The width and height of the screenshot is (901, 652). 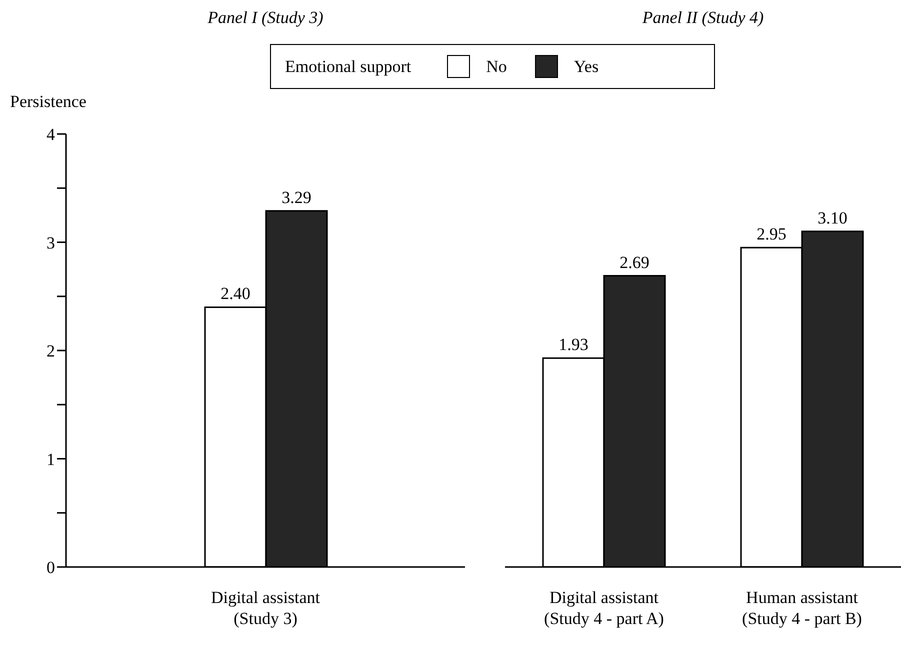 What do you see at coordinates (265, 608) in the screenshot?
I see `x-tick-label: Digital assistant (Study 3)` at bounding box center [265, 608].